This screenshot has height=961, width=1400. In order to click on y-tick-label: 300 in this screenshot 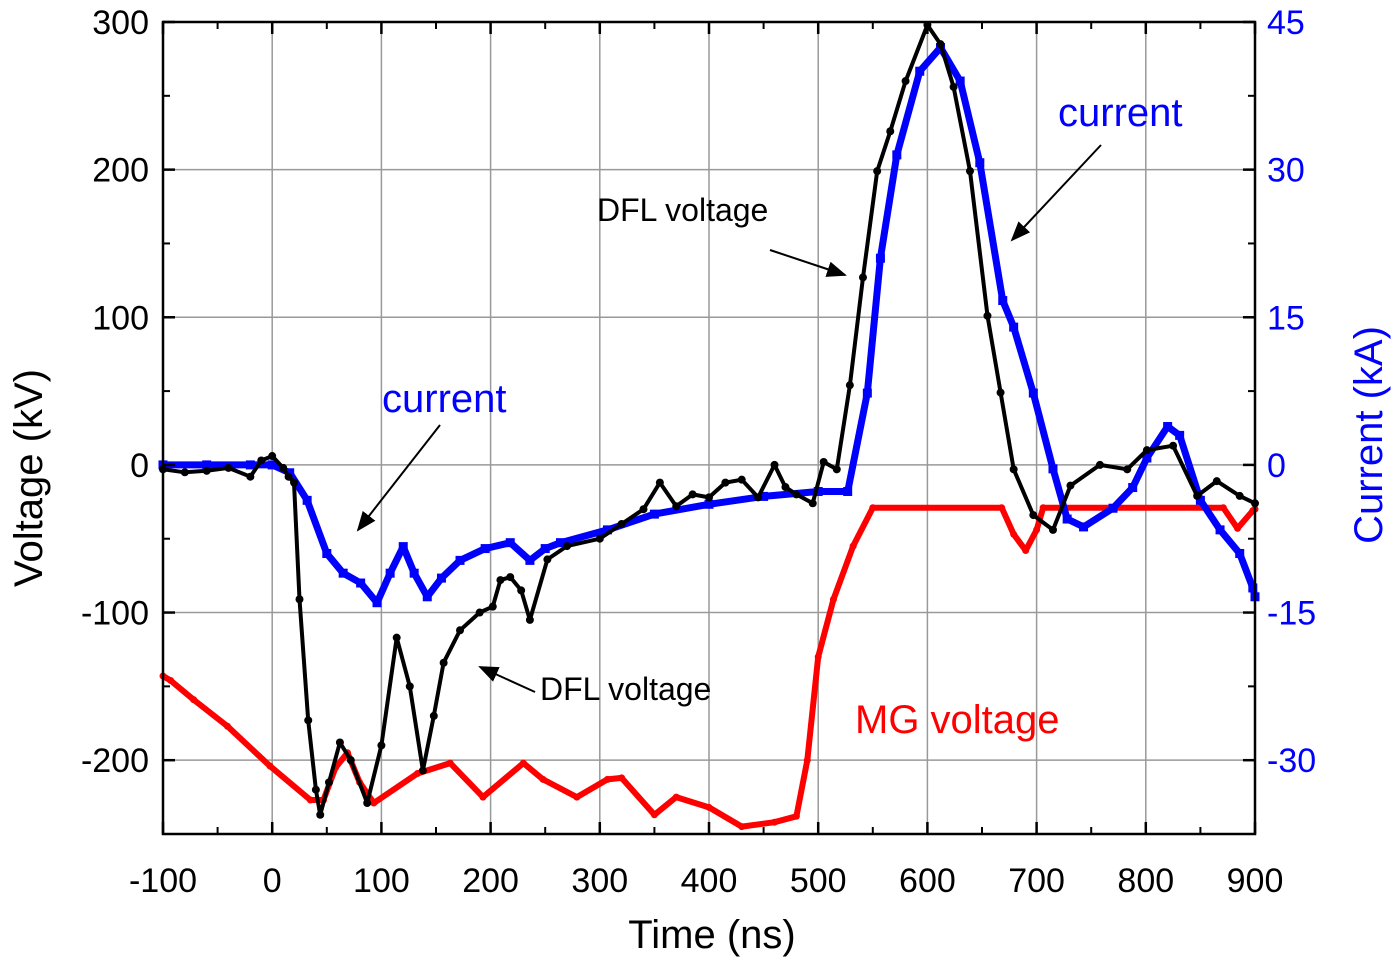, I will do `click(120, 23)`.